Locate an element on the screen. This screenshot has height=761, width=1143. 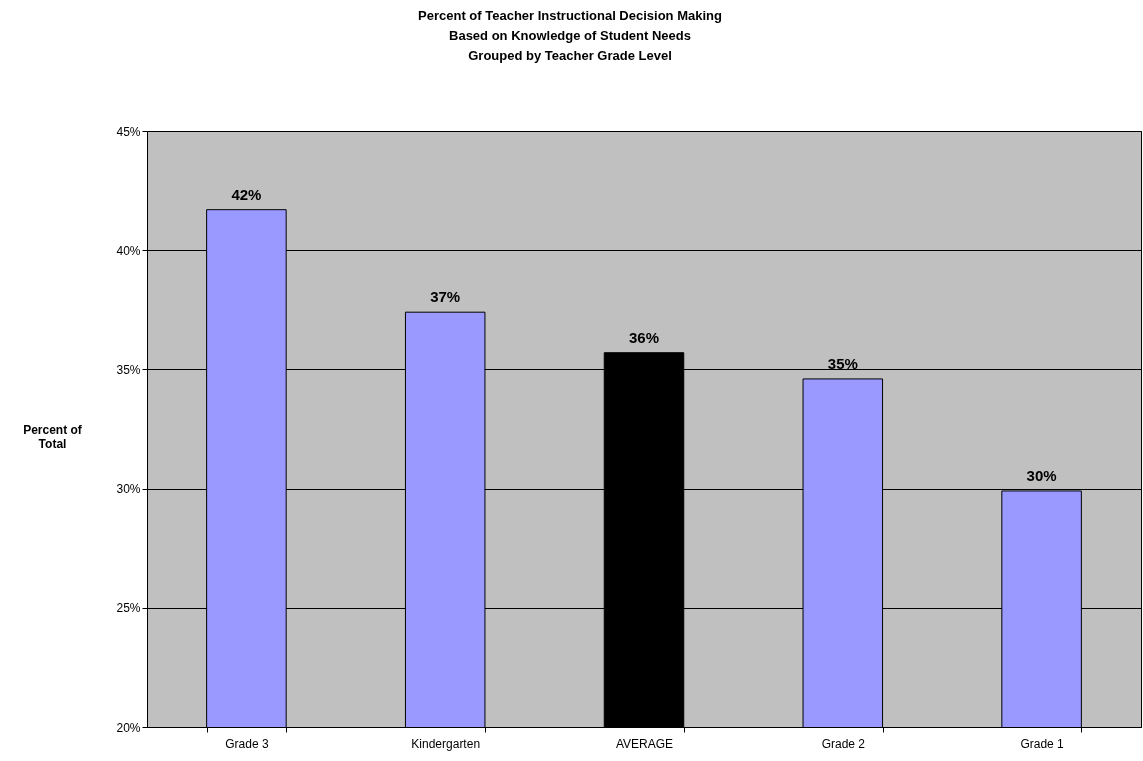
data-label: 30% is located at coordinates (1041, 475).